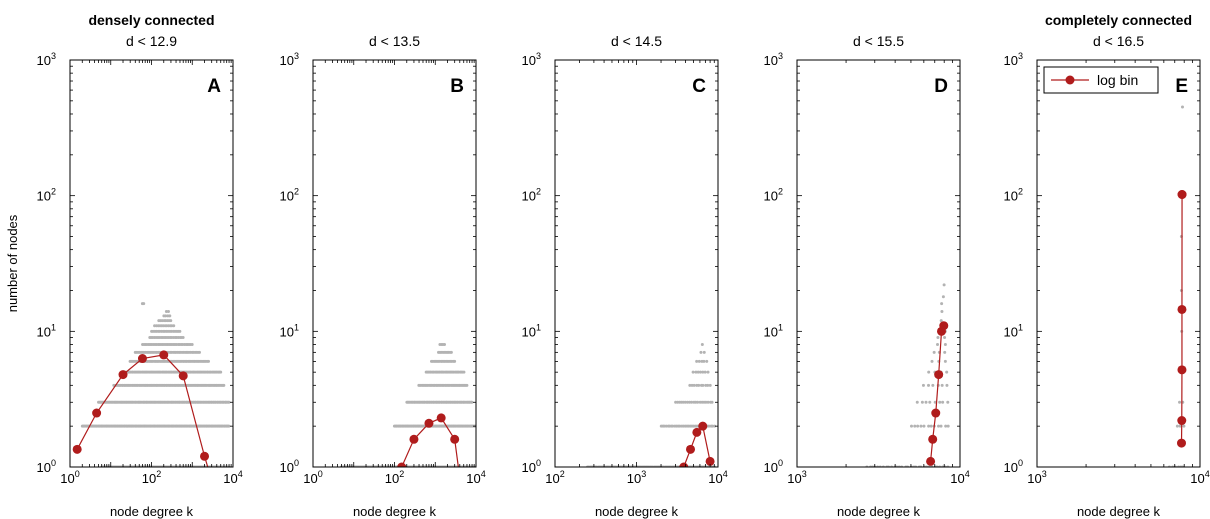 The image size is (1210, 519). Describe the element at coordinates (636, 41) in the screenshot. I see `panel-subtitle: d < 14.5` at that location.